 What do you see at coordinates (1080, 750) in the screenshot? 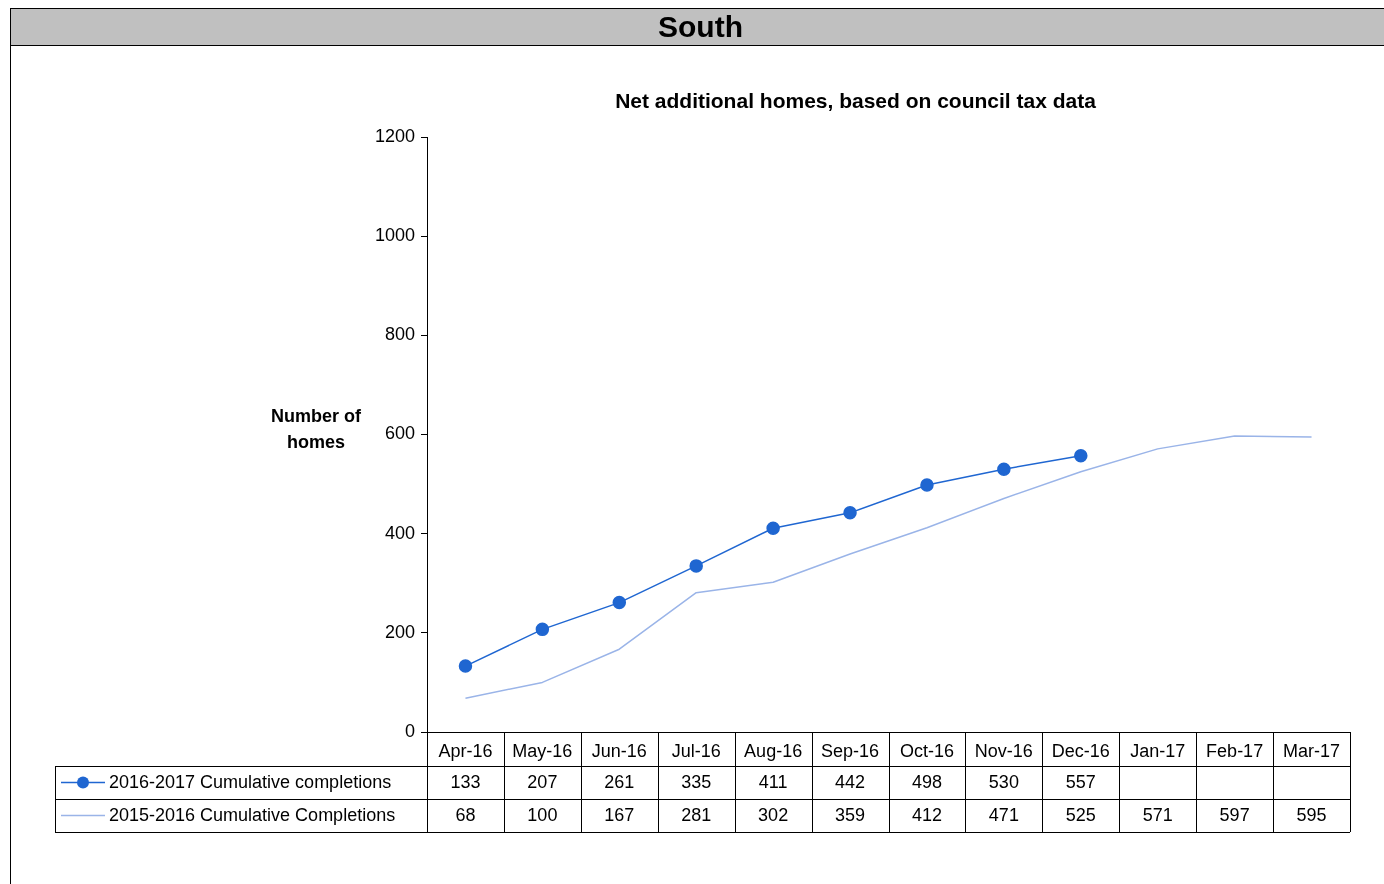
I see `x-tick-label: Dec-16` at bounding box center [1080, 750].